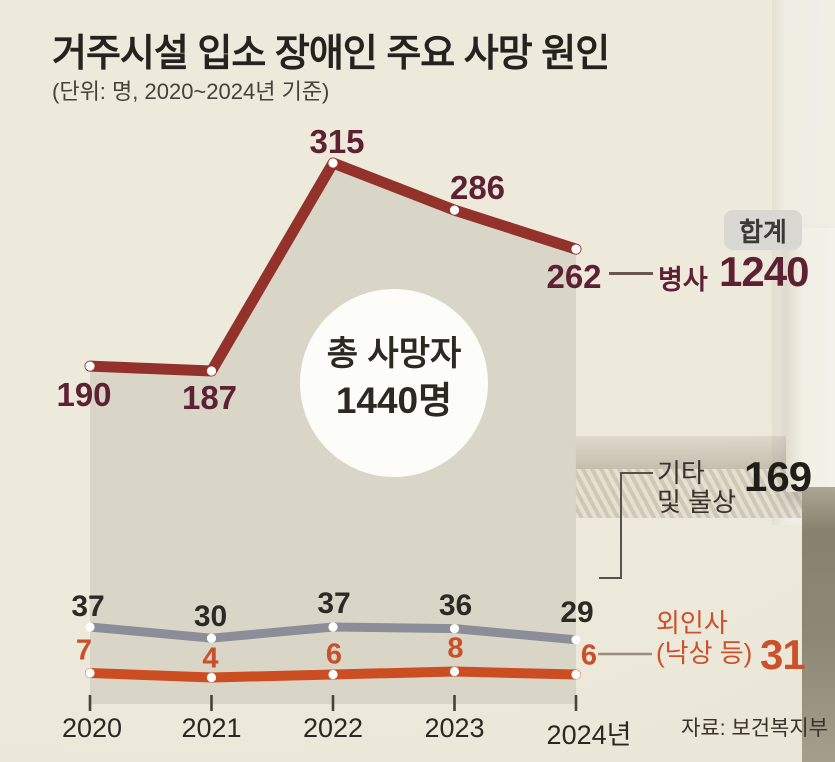  Describe the element at coordinates (84, 650) in the screenshot. I see `data-label-series2-2020: 7` at that location.